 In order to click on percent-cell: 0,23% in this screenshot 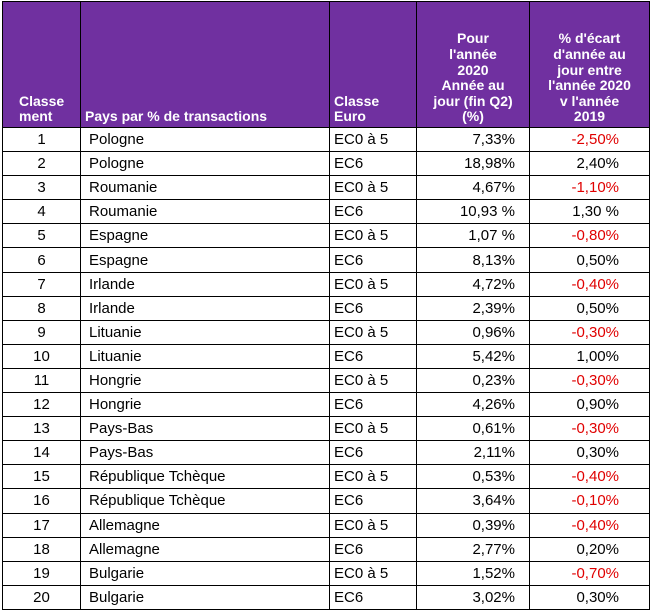, I will do `click(473, 380)`.